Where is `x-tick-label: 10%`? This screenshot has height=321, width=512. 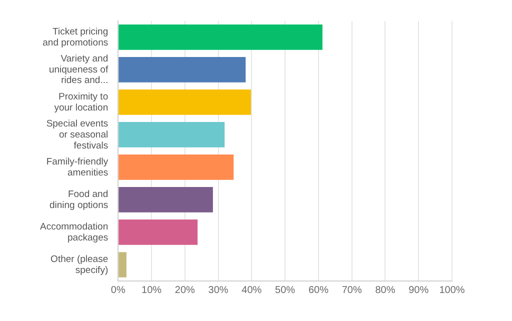 x-tick-label: 10% is located at coordinates (151, 290).